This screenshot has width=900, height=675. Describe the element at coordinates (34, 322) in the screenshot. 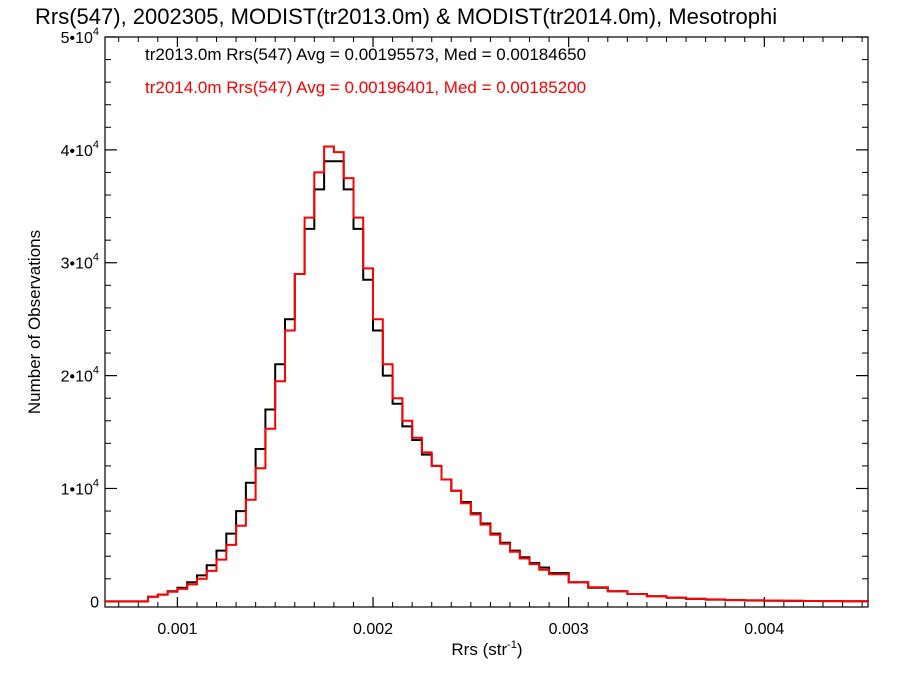

I see `y-axis-label: Number of Observations` at that location.